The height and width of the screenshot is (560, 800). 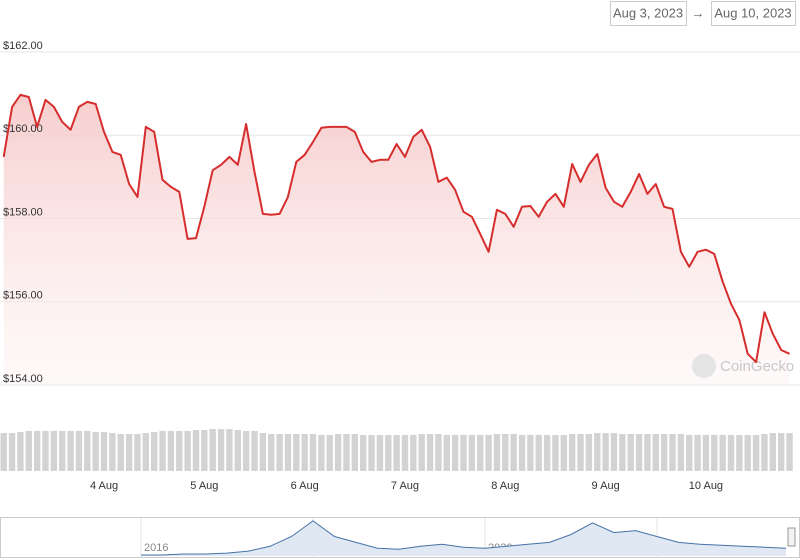 I want to click on x-tick-label: 10 Aug, so click(x=706, y=486).